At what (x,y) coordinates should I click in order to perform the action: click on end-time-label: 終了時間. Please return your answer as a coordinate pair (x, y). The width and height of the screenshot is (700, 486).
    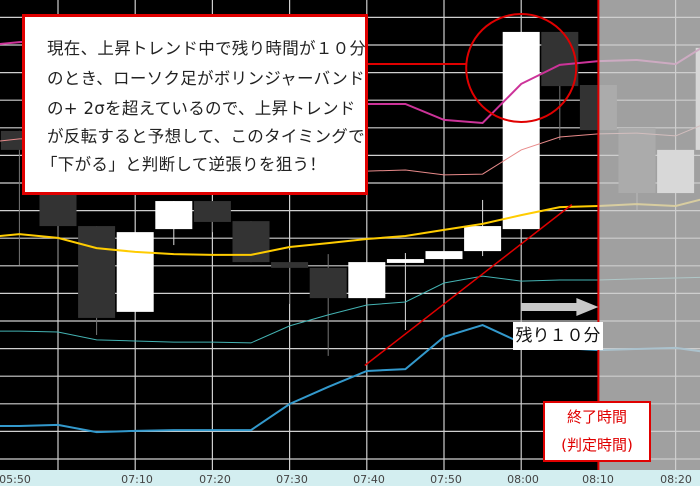
    Looking at the image, I should click on (596, 417).